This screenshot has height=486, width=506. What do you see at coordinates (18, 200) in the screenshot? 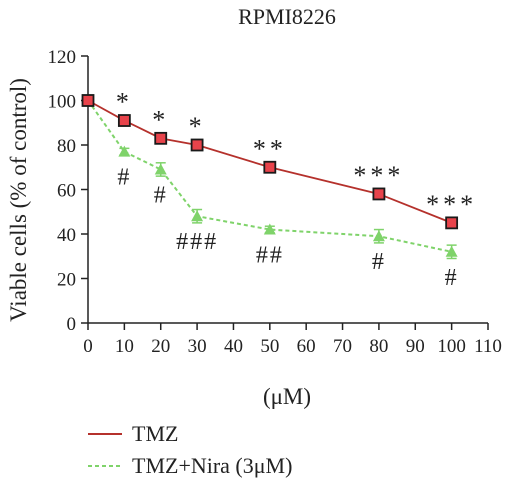
I see `y-axis-title: Viable cells (% of control)` at bounding box center [18, 200].